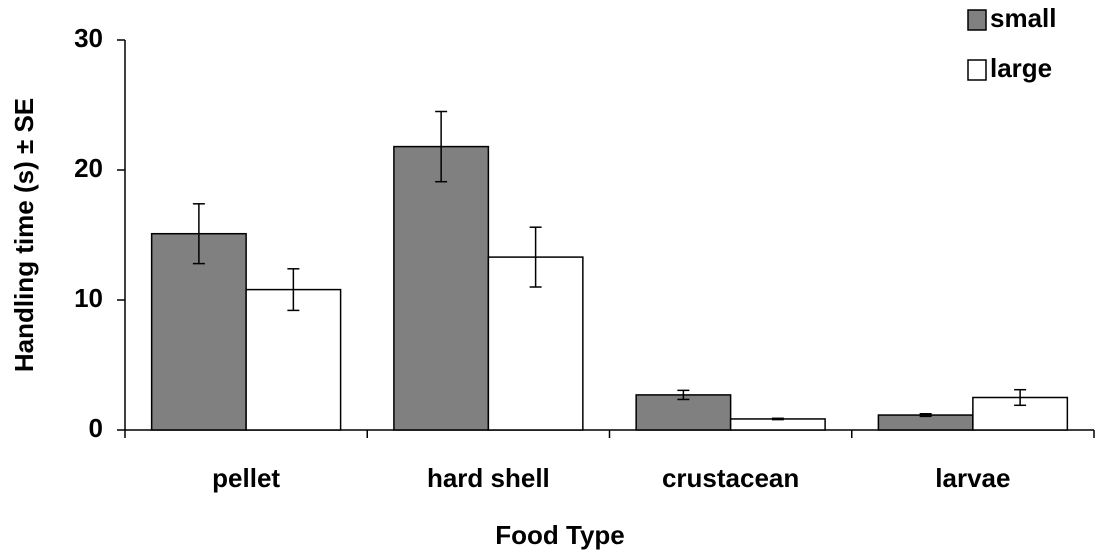  I want to click on y-axis-label: Handling time (s) ± SE, so click(24, 235).